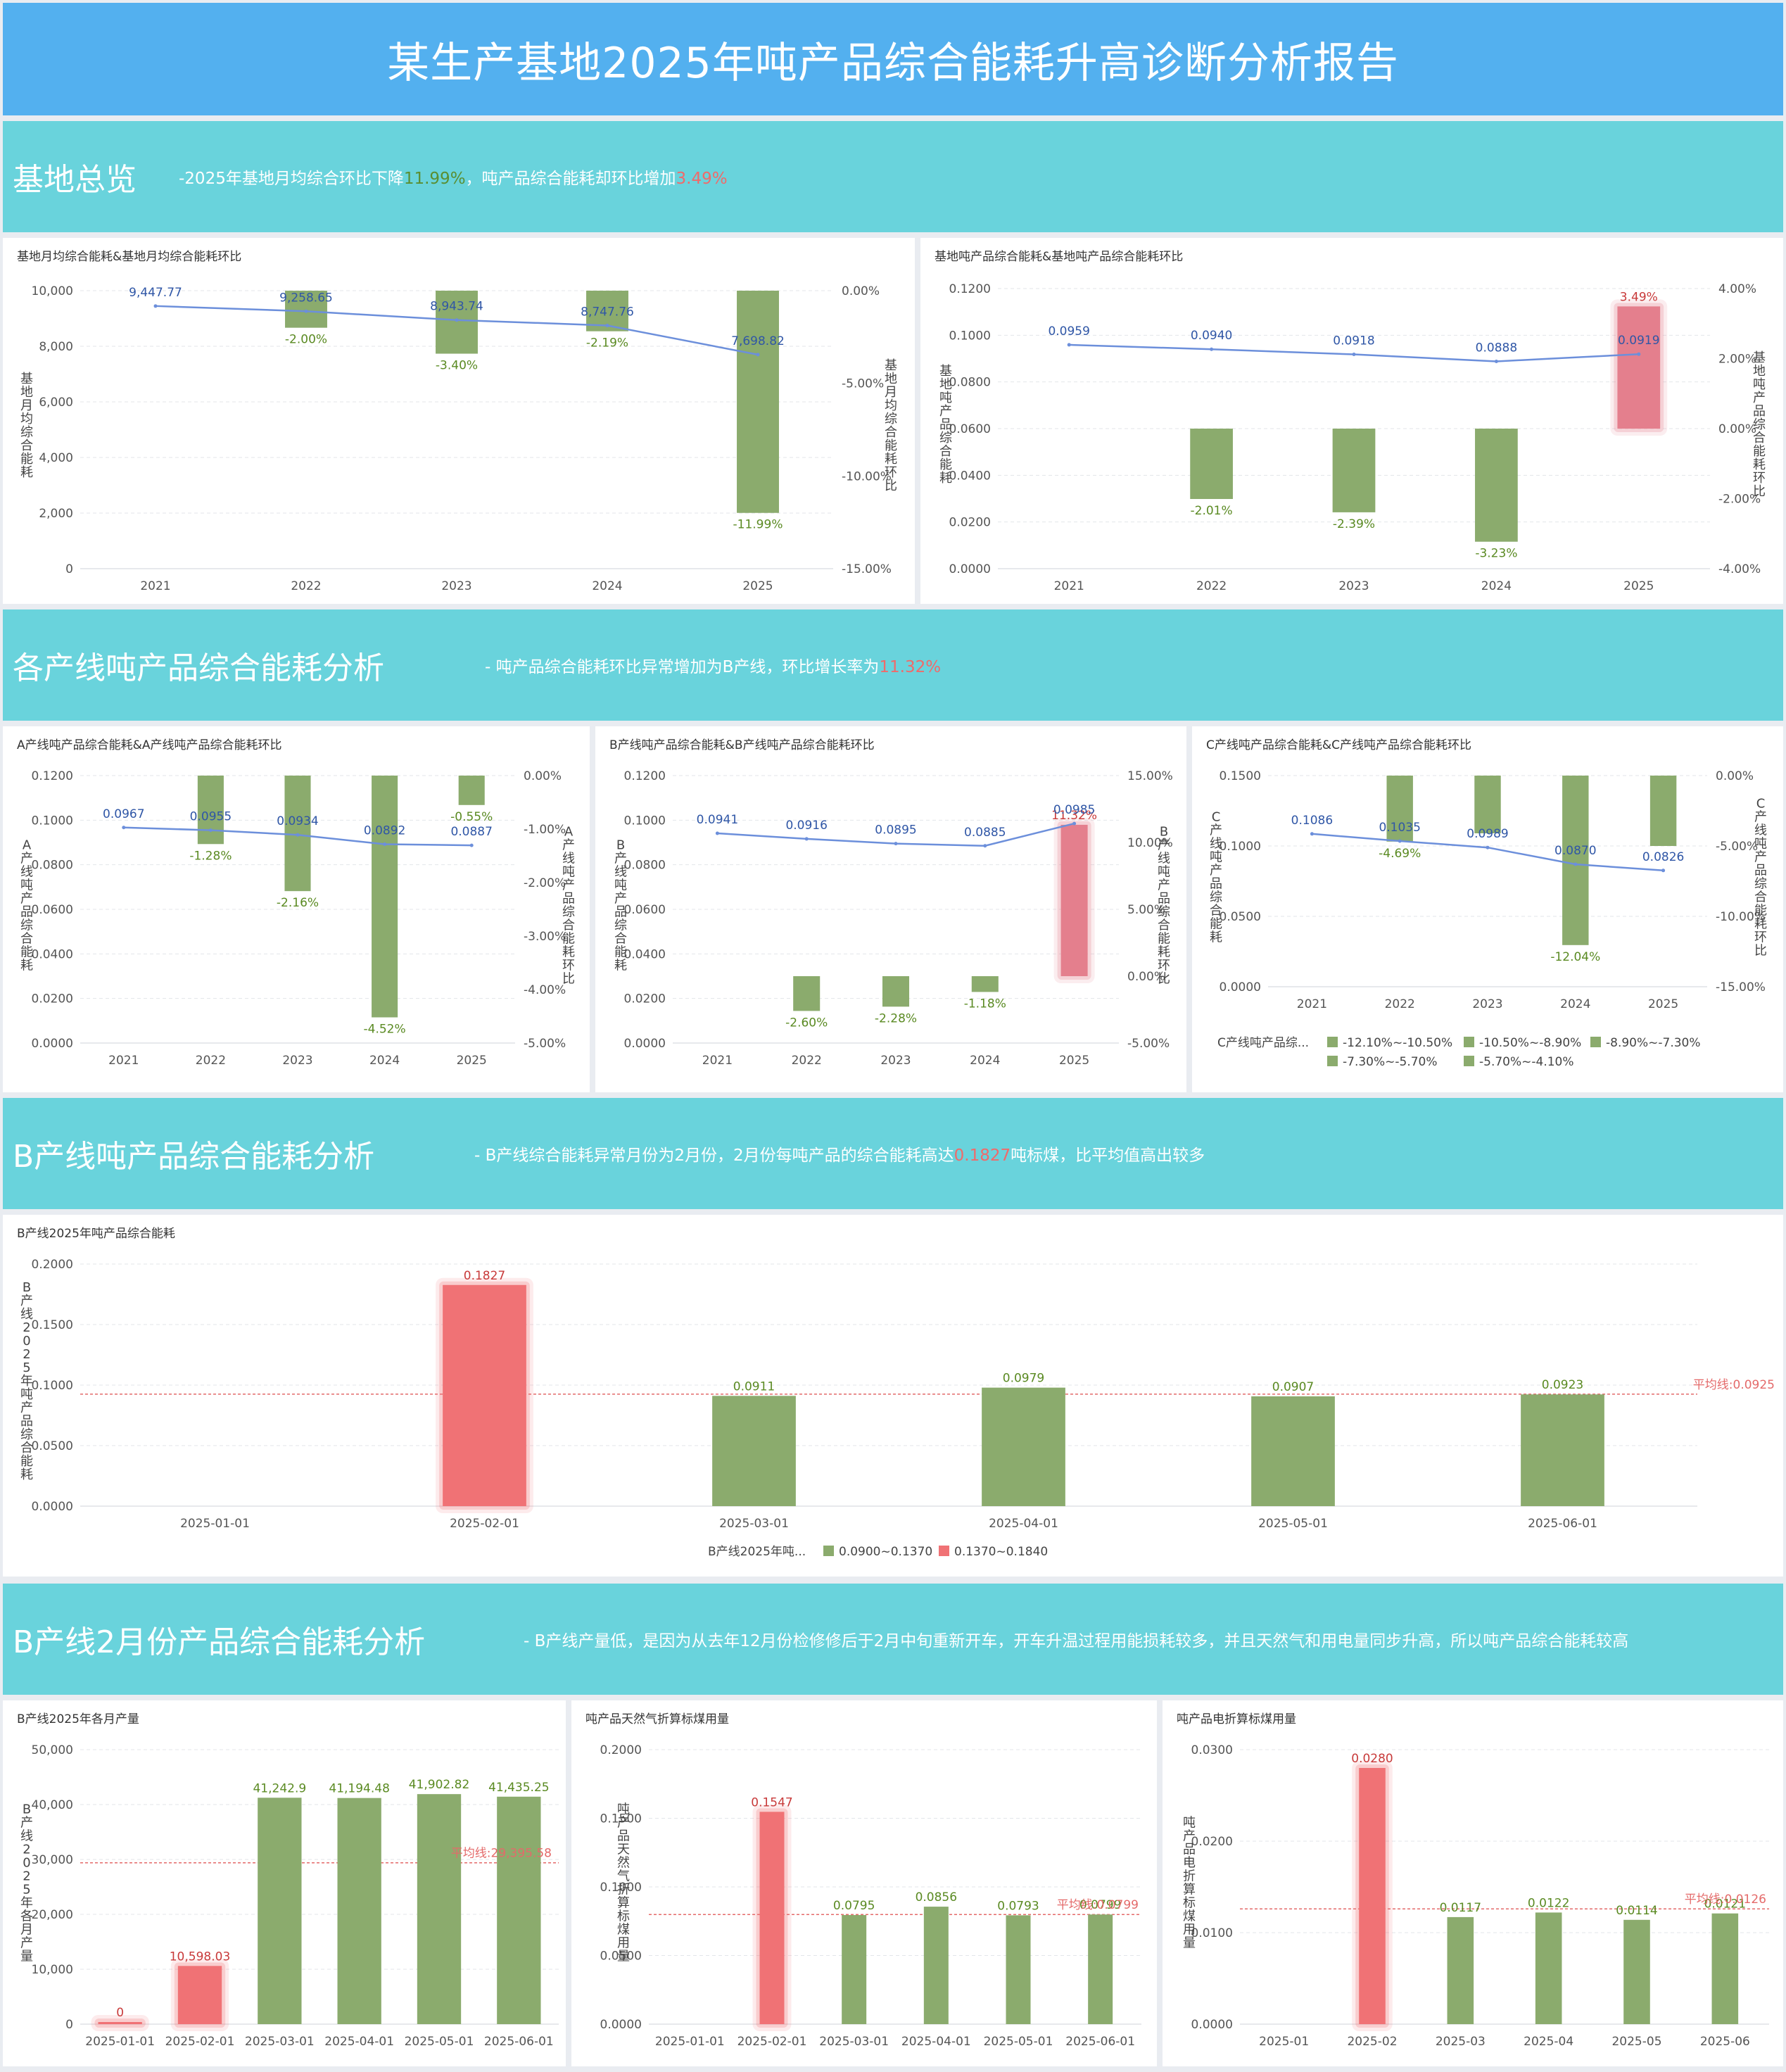  Describe the element at coordinates (1639, 297) in the screenshot. I see `bar-value-label: 3.49%` at that location.